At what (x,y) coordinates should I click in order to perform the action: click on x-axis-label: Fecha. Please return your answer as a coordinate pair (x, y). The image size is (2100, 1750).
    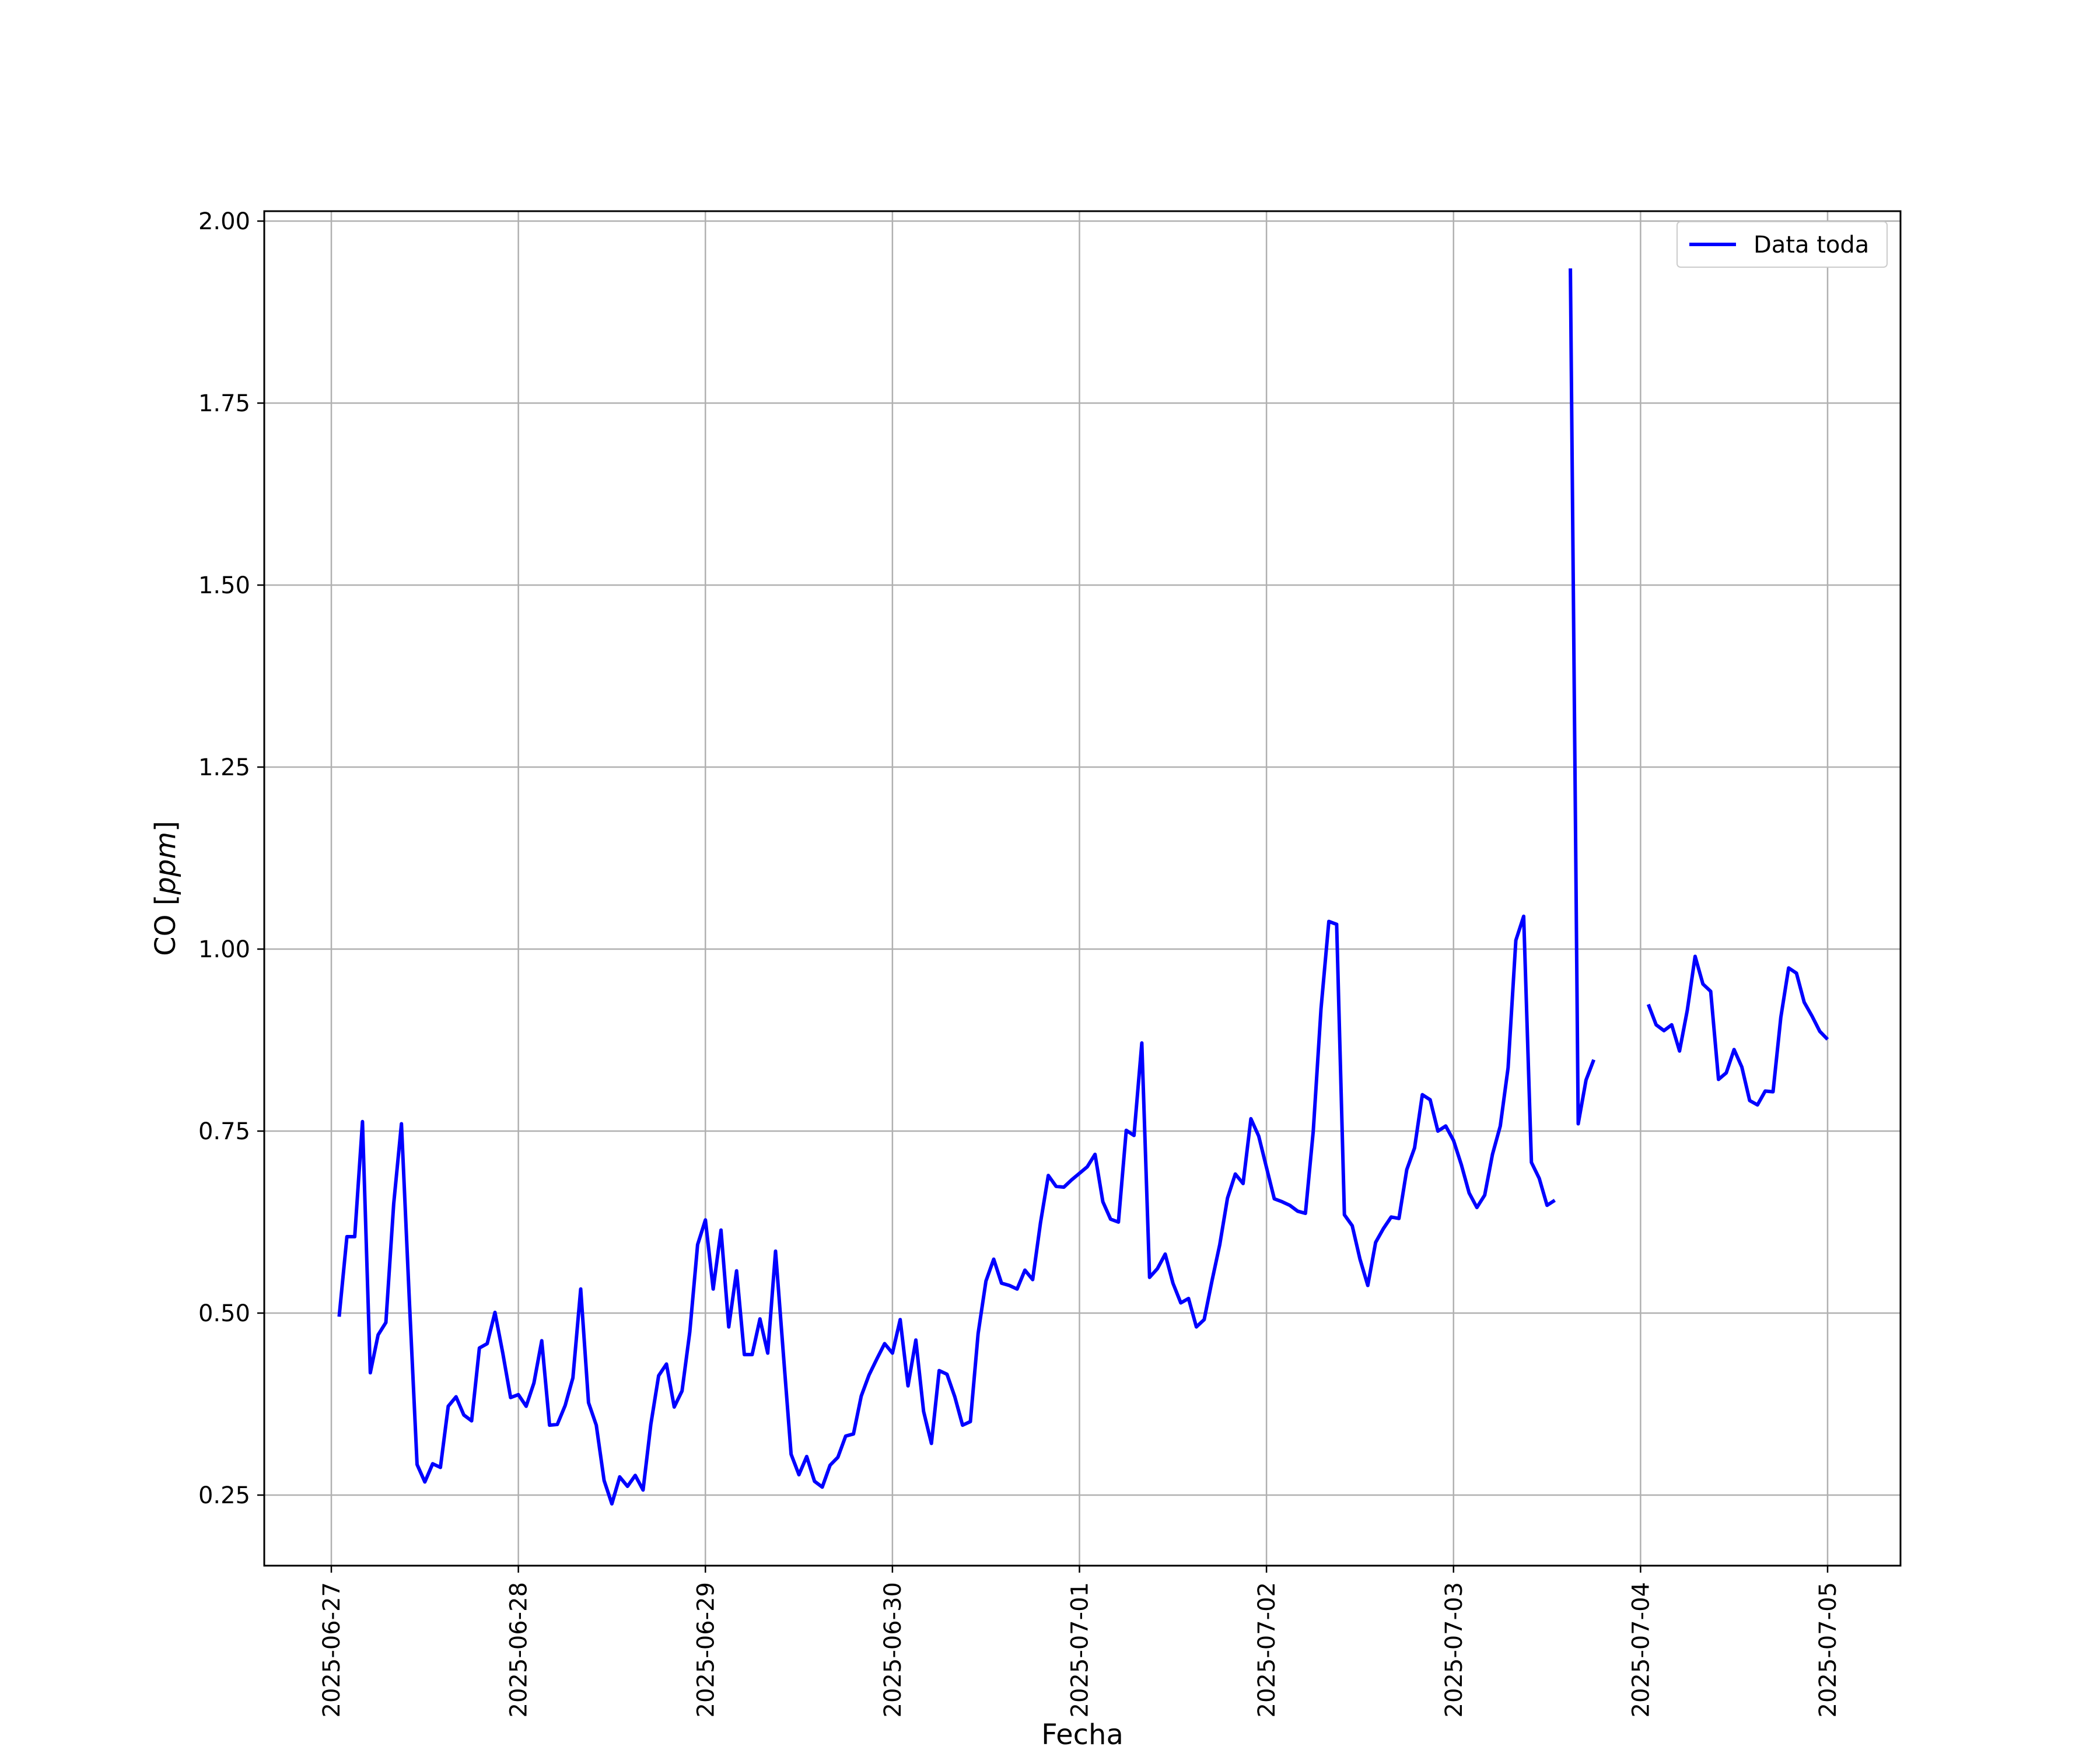
    Looking at the image, I should click on (1082, 1734).